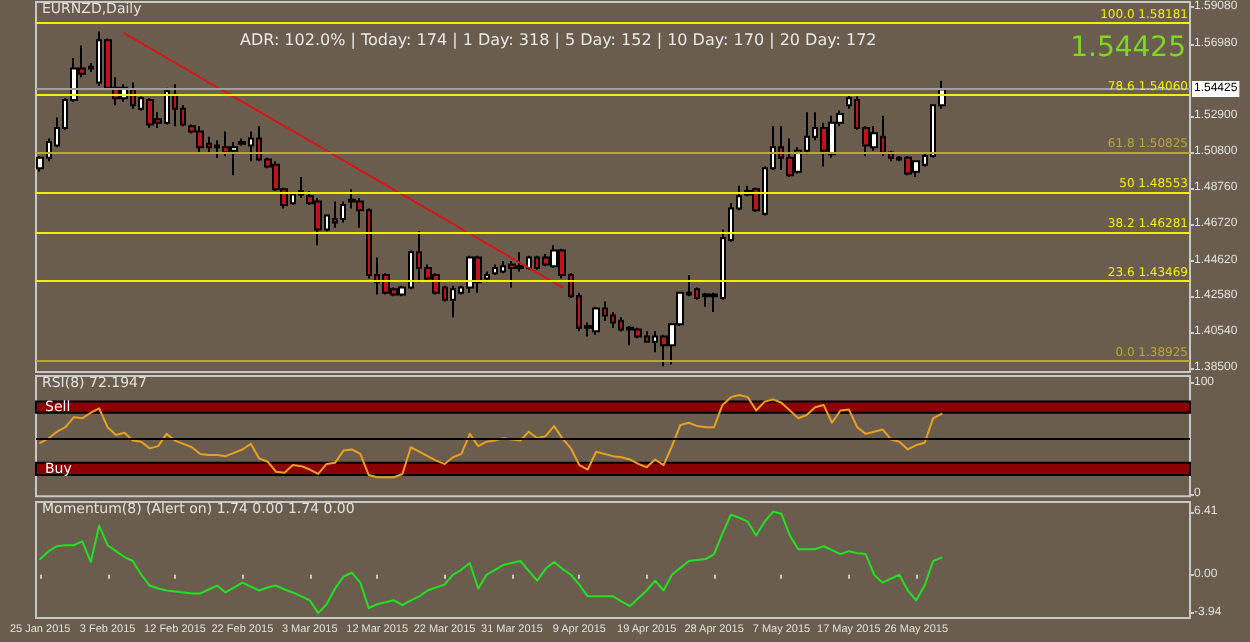  What do you see at coordinates (1128, 48) in the screenshot?
I see `annotation: 1.54425` at bounding box center [1128, 48].